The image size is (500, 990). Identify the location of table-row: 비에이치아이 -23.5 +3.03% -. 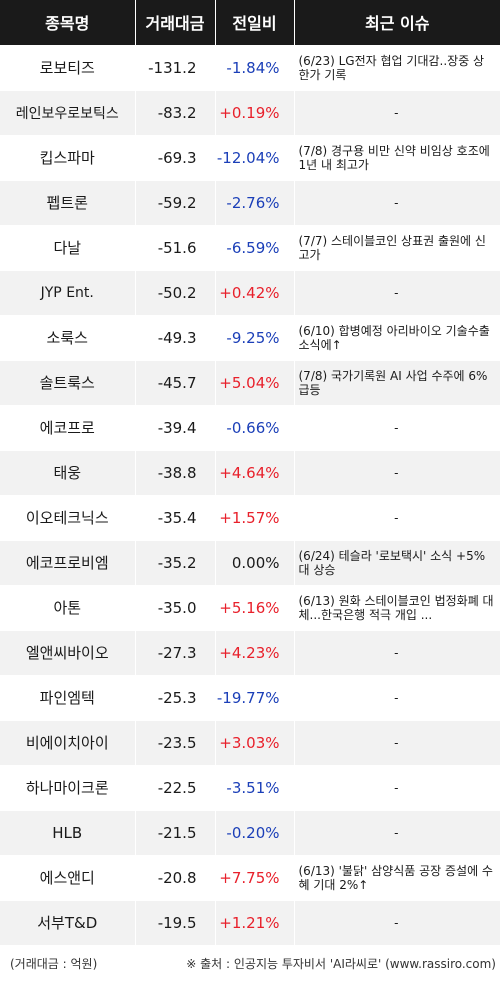
(250, 742).